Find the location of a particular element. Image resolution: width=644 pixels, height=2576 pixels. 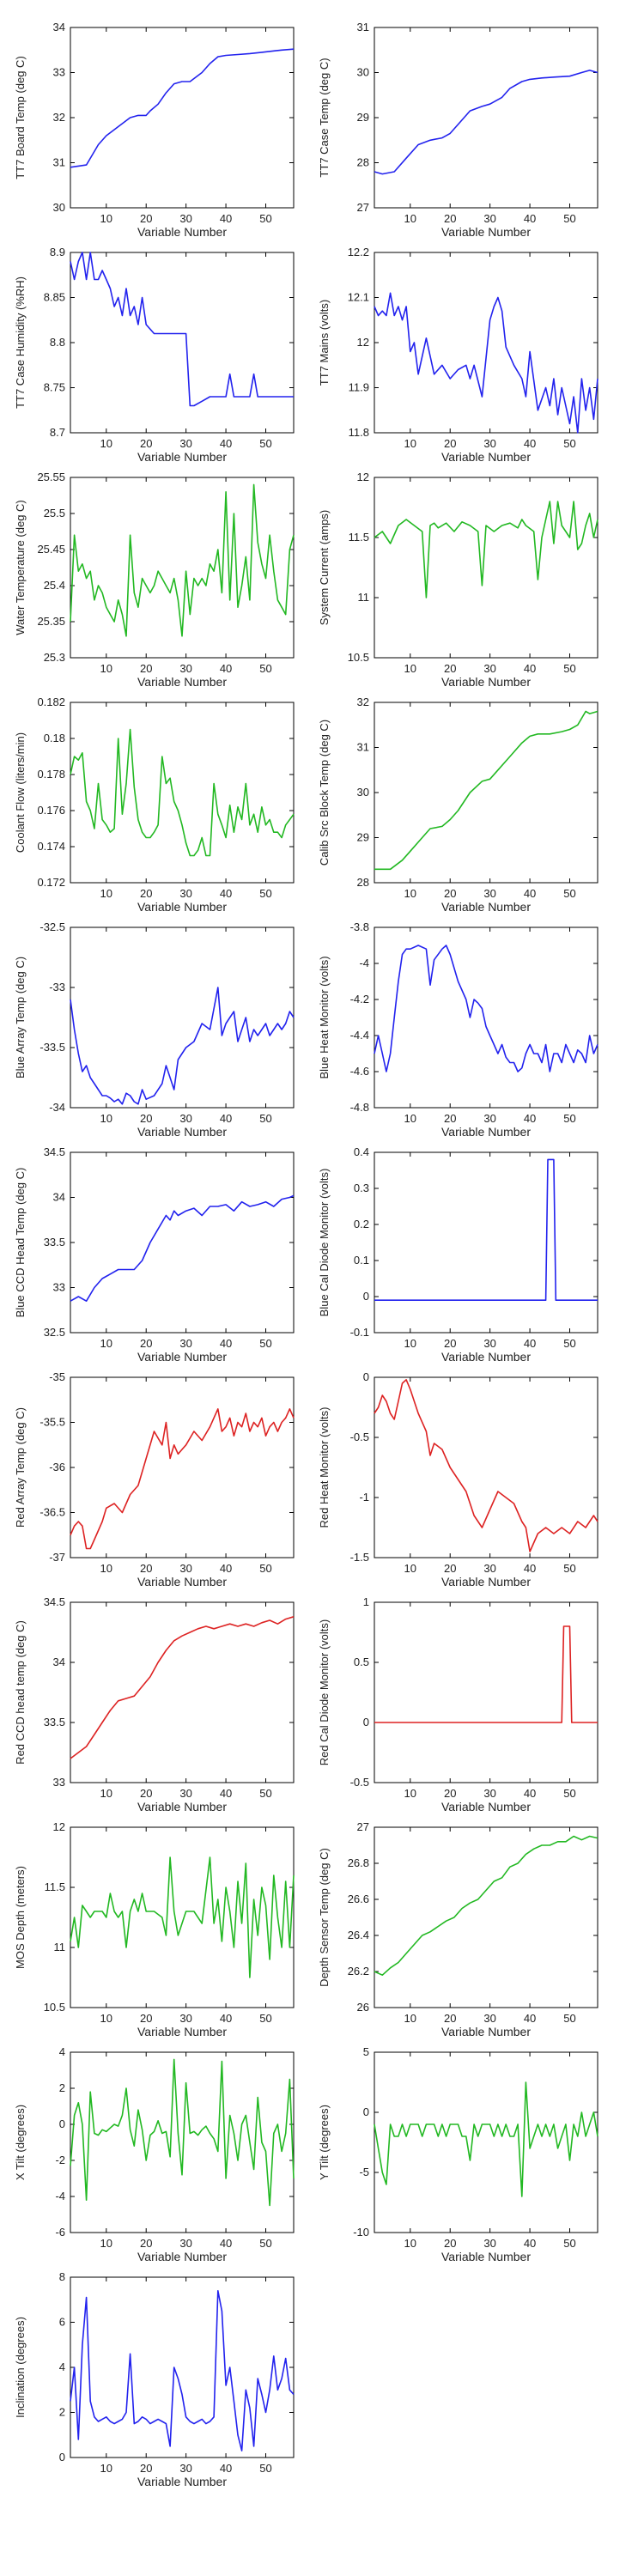

y-tick-label: -36.5 is located at coordinates (52, 1513).